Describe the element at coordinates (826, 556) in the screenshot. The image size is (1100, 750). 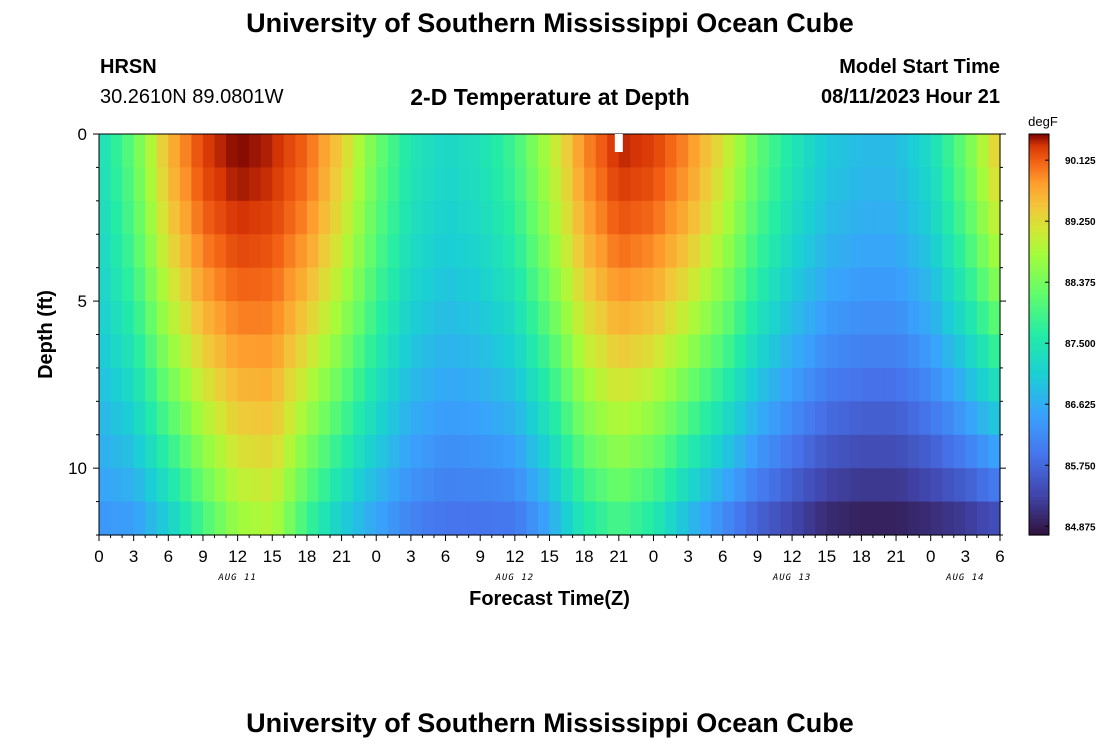
I see `x-tick-label: 15` at that location.